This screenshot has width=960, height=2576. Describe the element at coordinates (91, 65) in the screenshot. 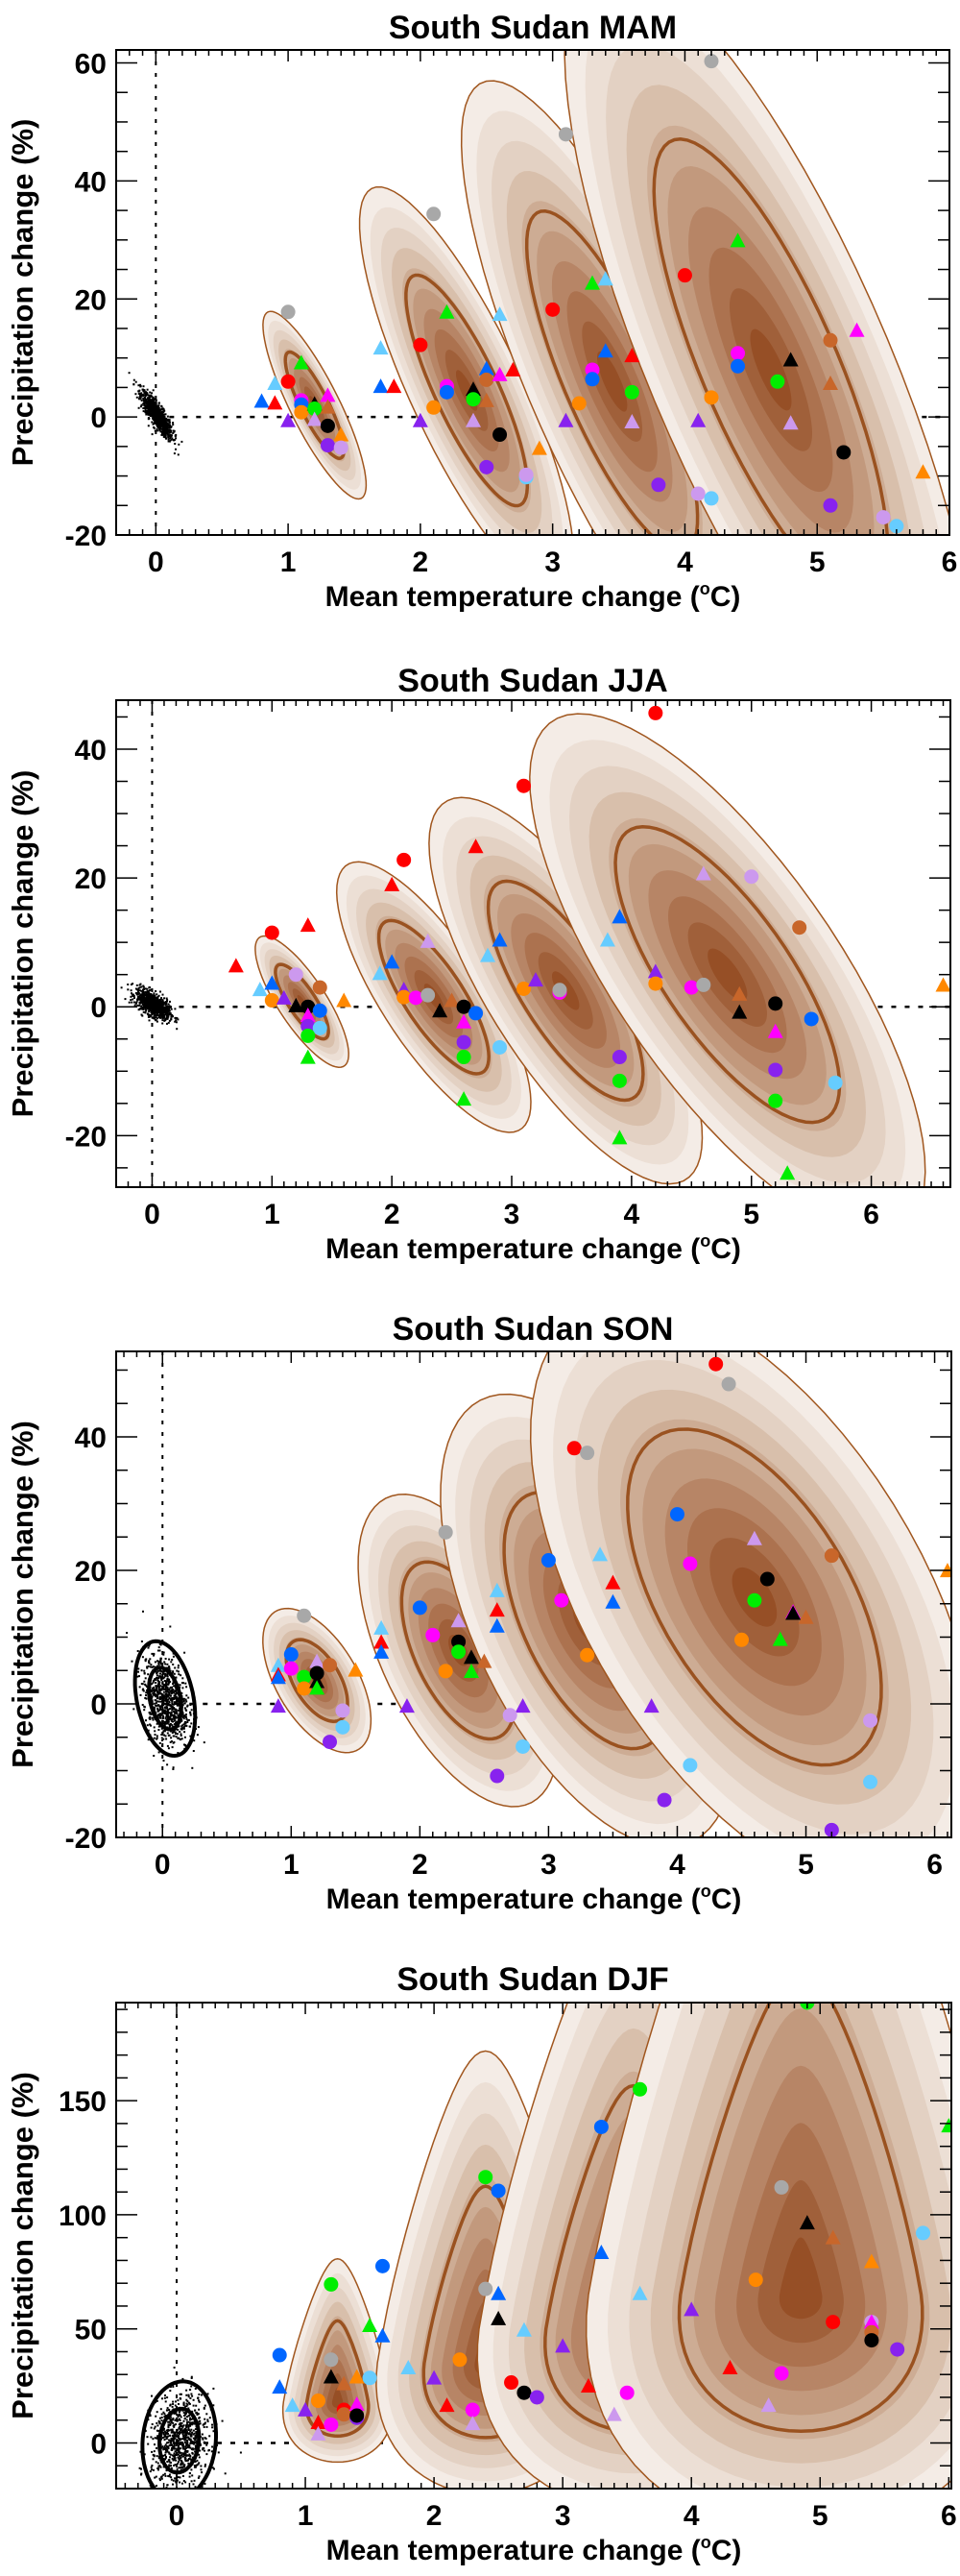

I see `y-tick-label: 60` at that location.